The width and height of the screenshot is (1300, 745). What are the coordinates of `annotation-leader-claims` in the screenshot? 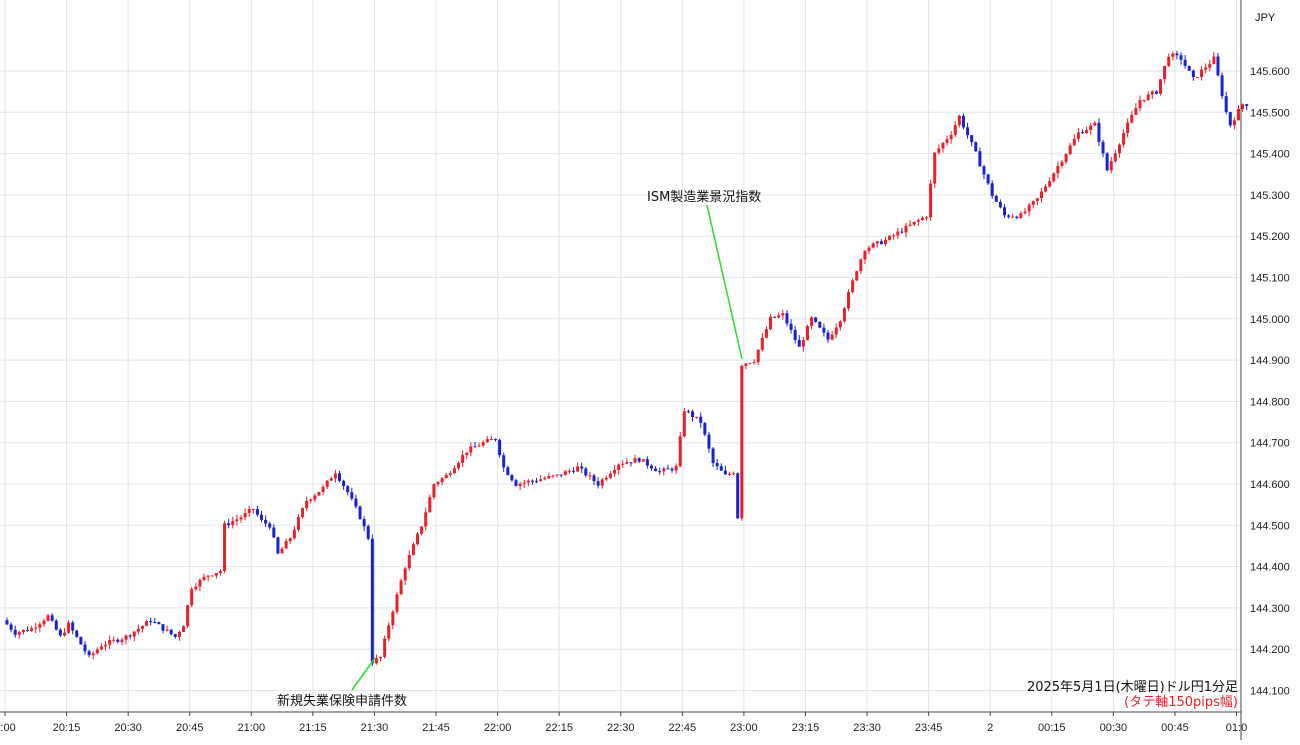 It's located at (363, 674).